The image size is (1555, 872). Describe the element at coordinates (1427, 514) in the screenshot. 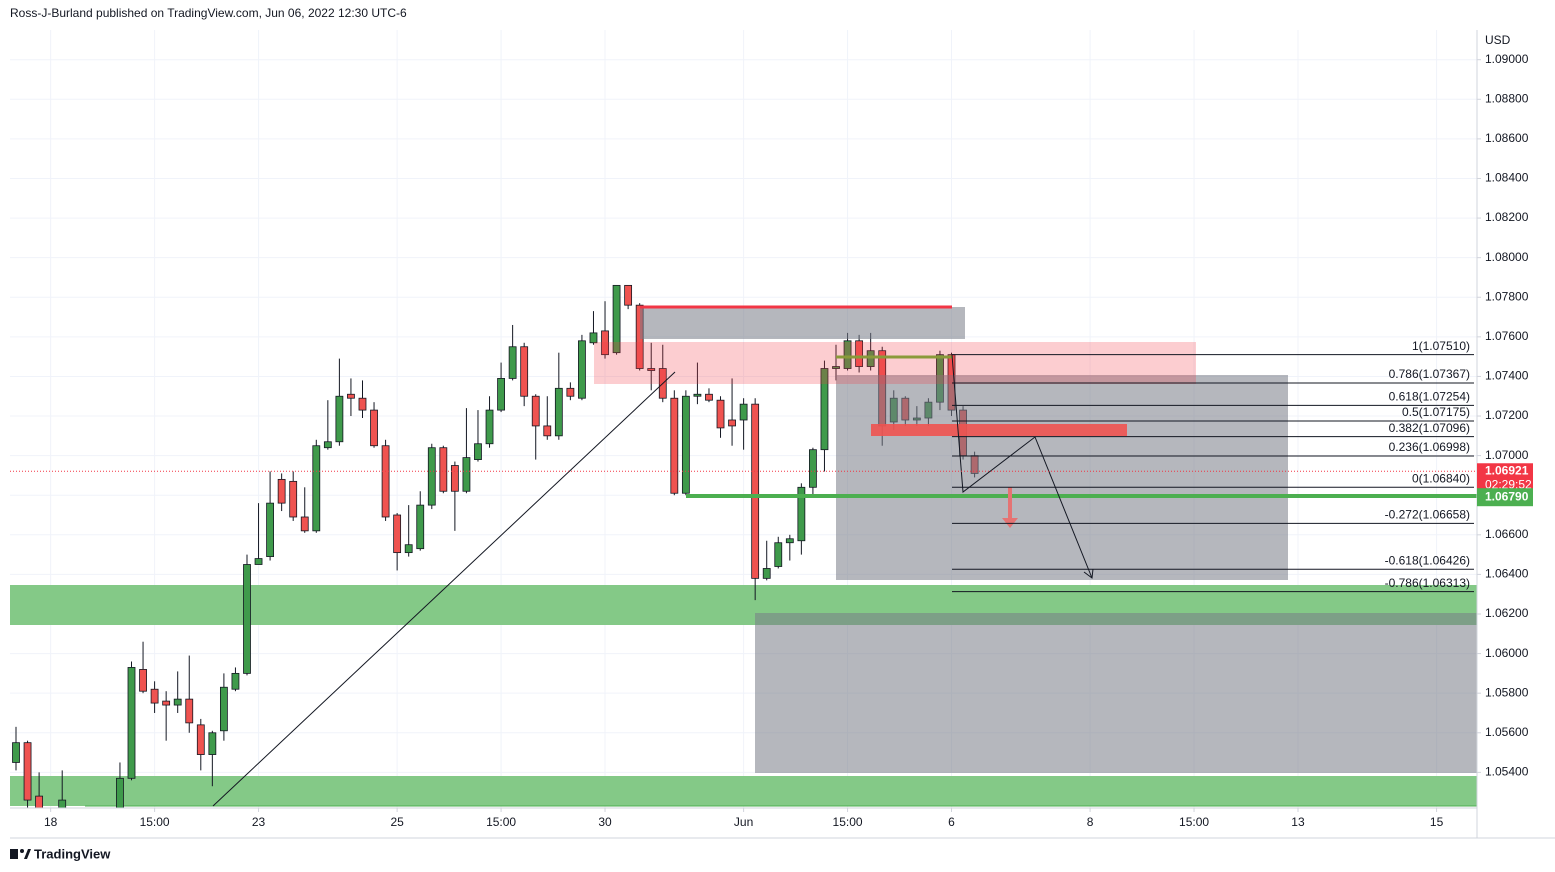

I see `fib-label: -0.272(1.06658)` at that location.